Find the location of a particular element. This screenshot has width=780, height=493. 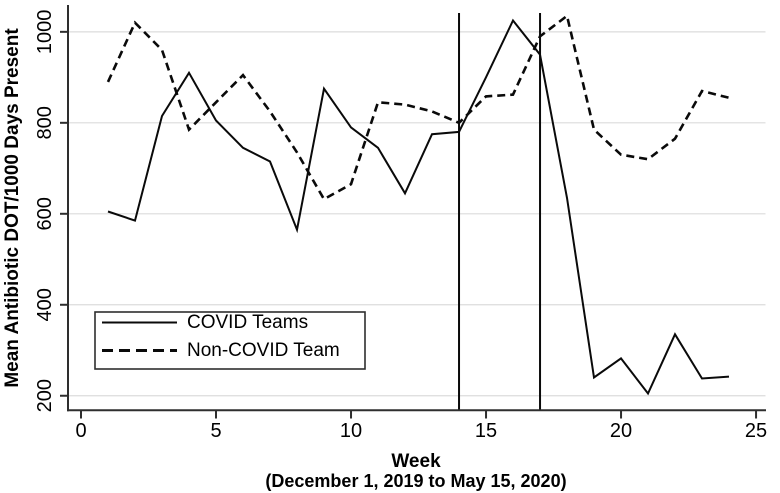

x-tick-label: 5 is located at coordinates (215, 431).